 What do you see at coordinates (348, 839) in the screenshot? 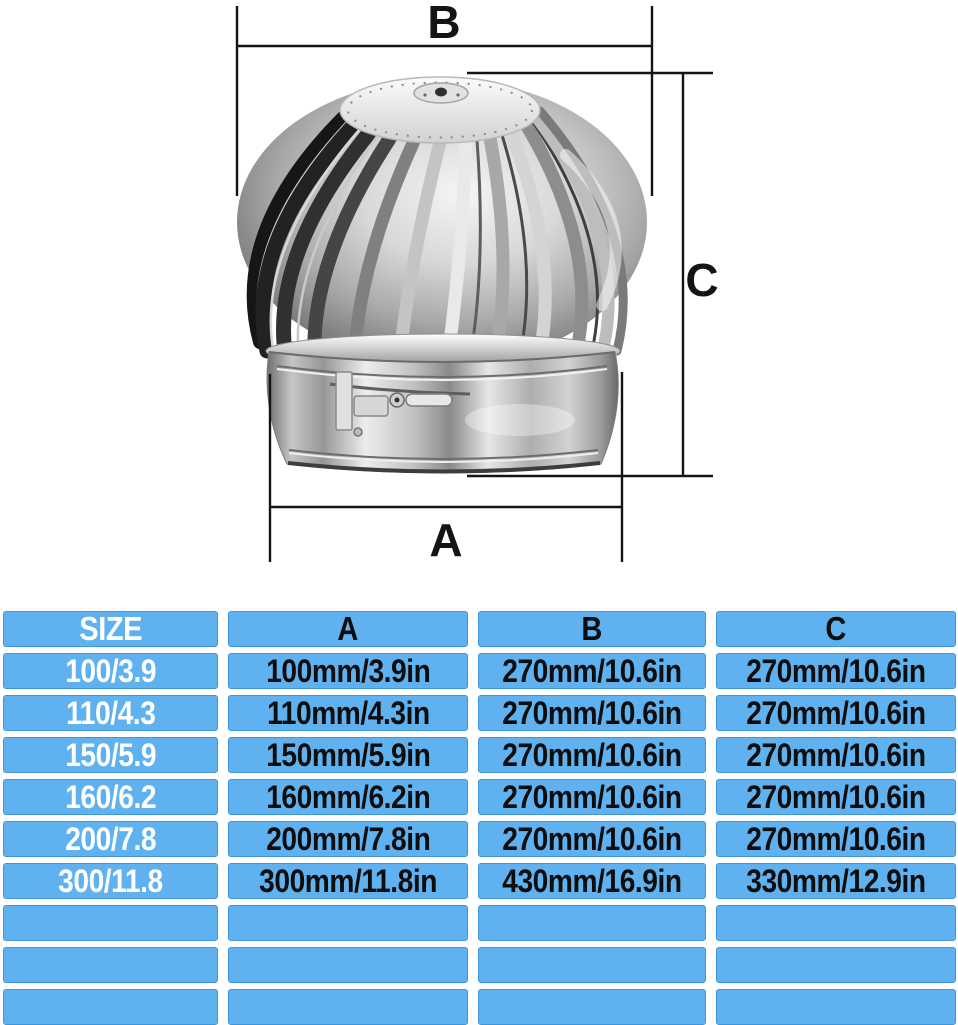
I see `dim-a-cell: 200mm/7.8in` at bounding box center [348, 839].